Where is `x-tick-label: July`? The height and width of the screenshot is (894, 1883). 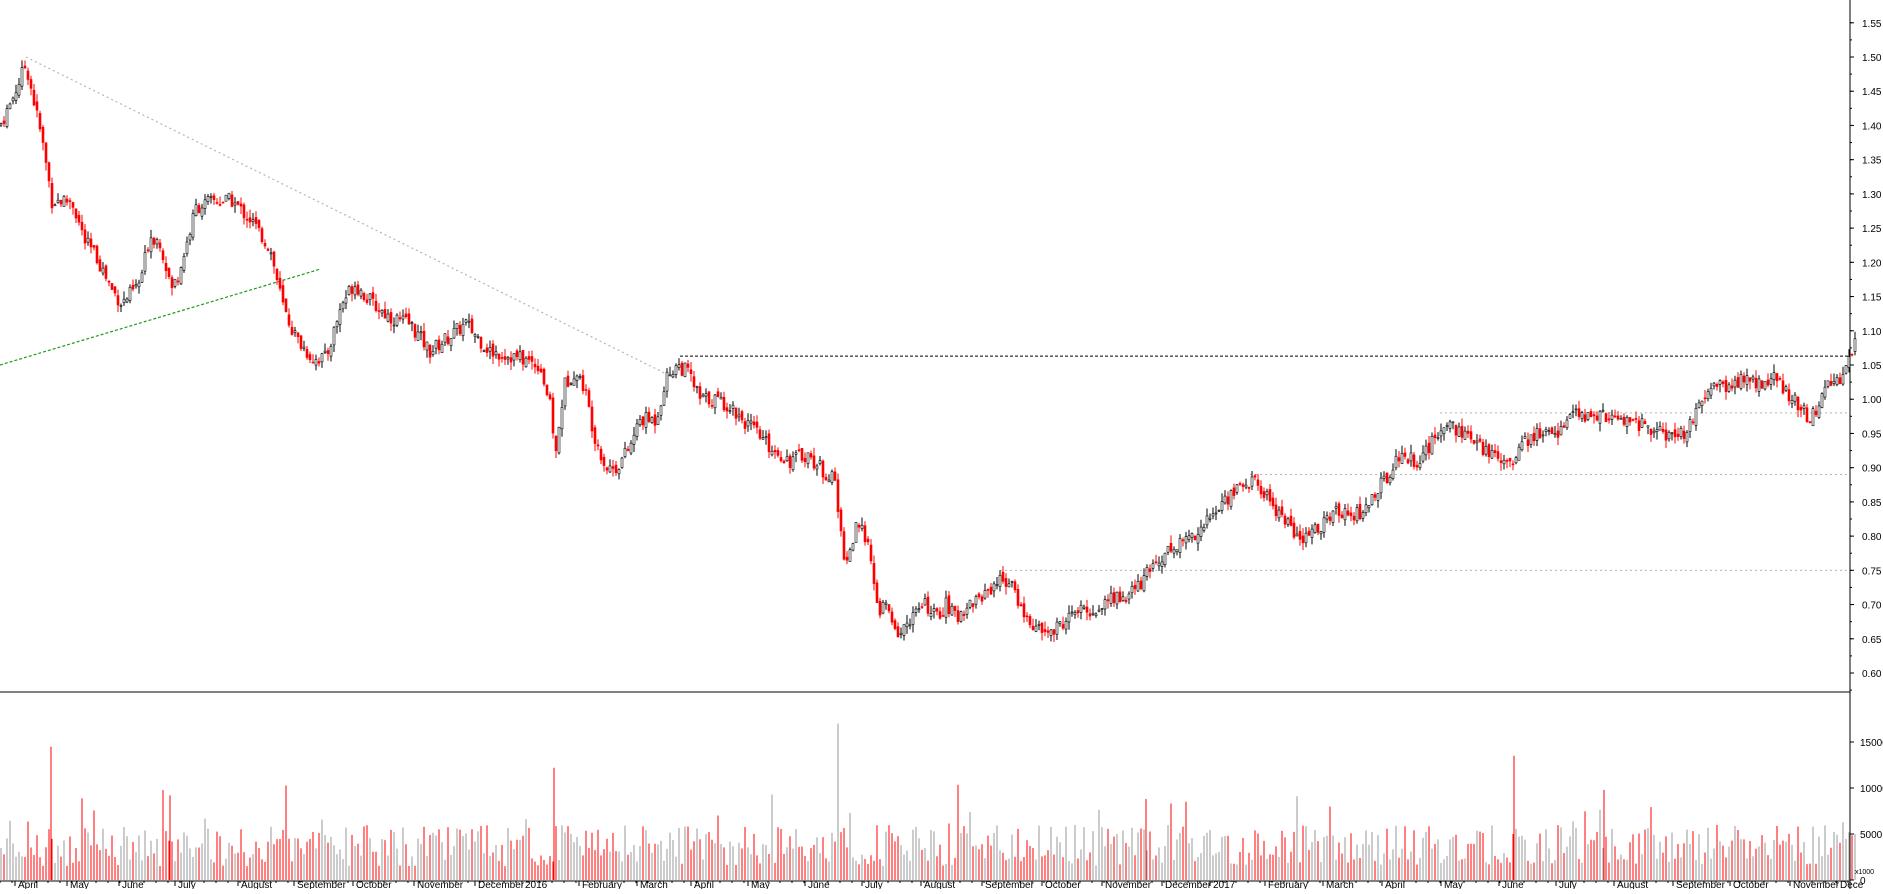 x-tick-label: July is located at coordinates (874, 884).